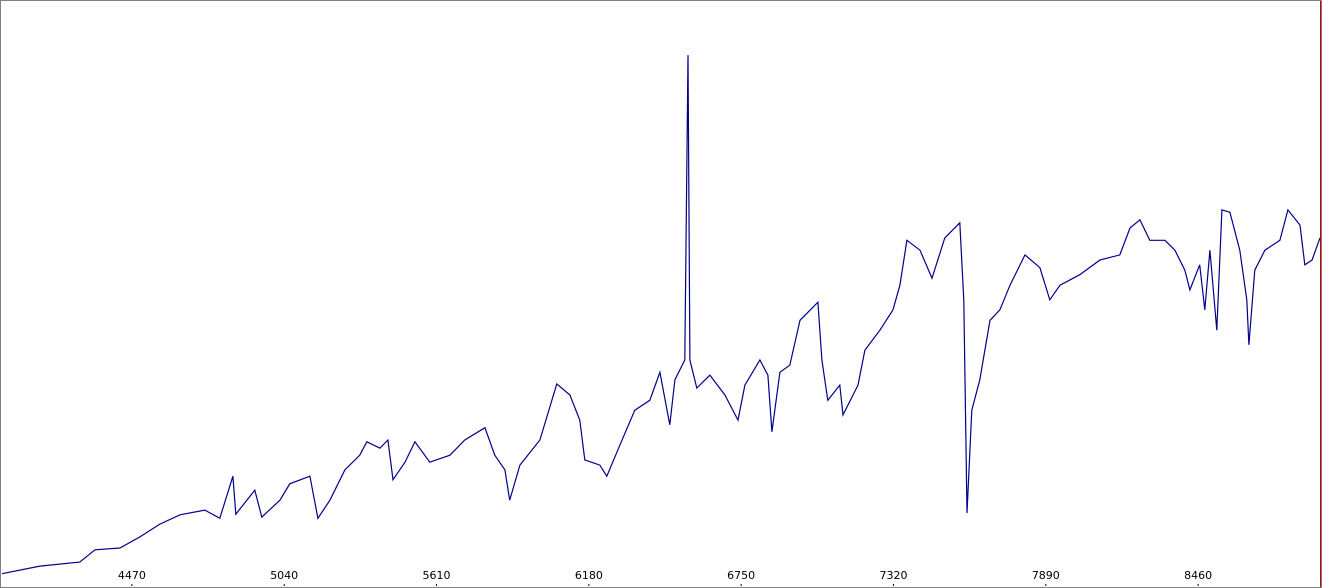 Image resolution: width=1322 pixels, height=588 pixels. What do you see at coordinates (284, 575) in the screenshot?
I see `x-tick-label: 5040` at bounding box center [284, 575].